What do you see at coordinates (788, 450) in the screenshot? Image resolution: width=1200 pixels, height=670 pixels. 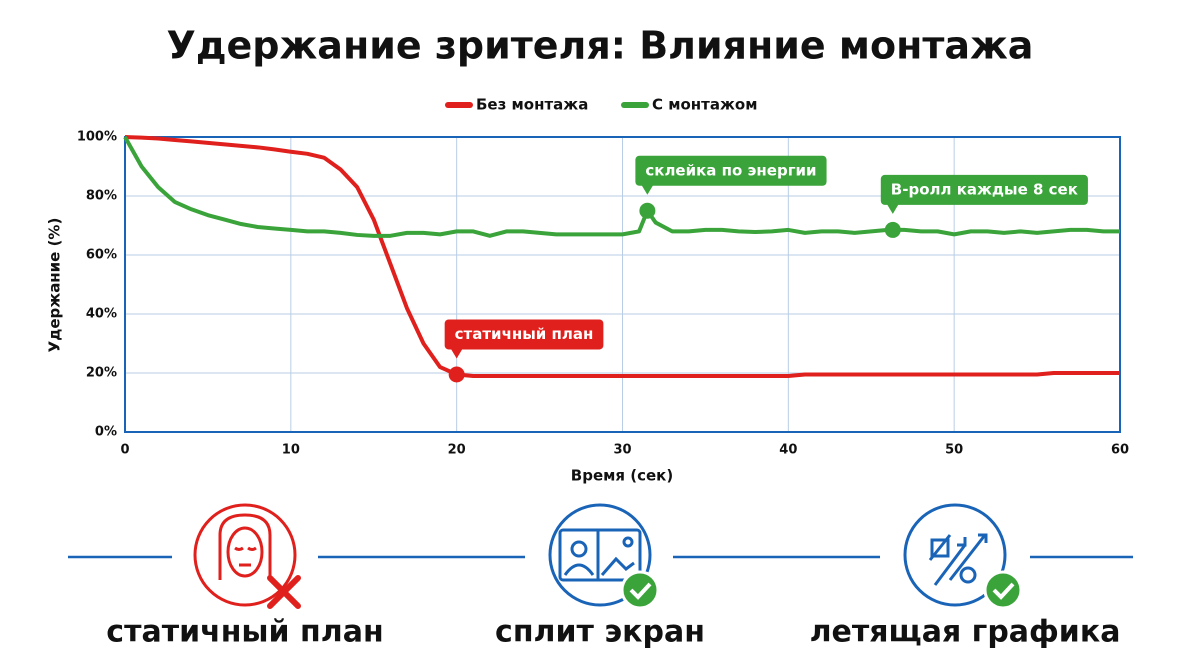 I see `x-tick-label: 40` at bounding box center [788, 450].